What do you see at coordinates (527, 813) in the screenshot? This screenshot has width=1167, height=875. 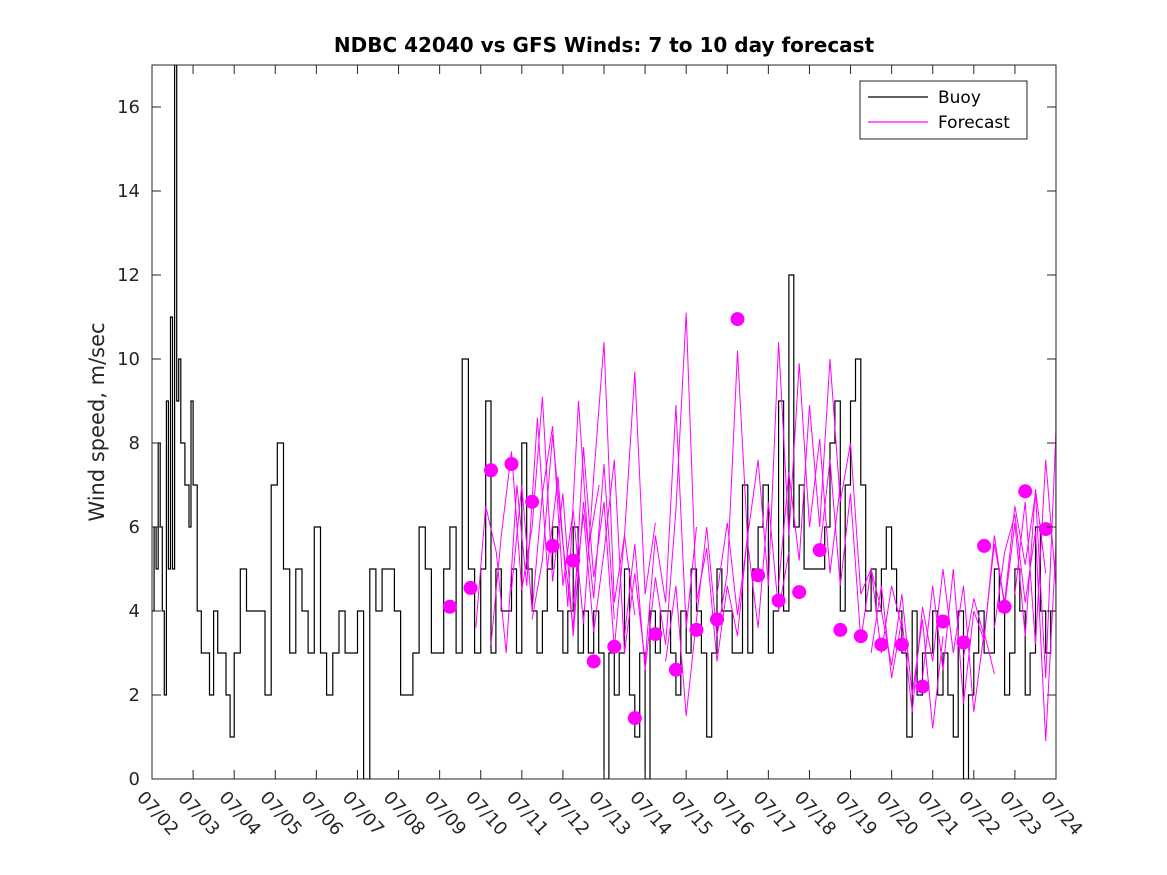 I see `x-tick-label: 07/11` at bounding box center [527, 813].